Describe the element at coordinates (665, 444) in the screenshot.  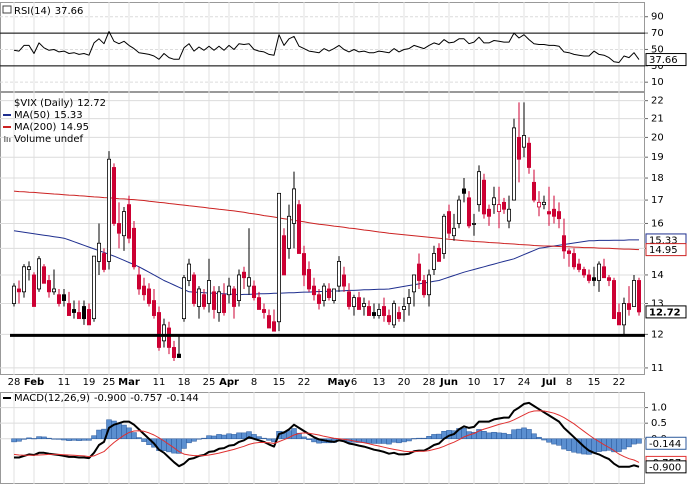
I see `value-box-label: -0.144` at that location.